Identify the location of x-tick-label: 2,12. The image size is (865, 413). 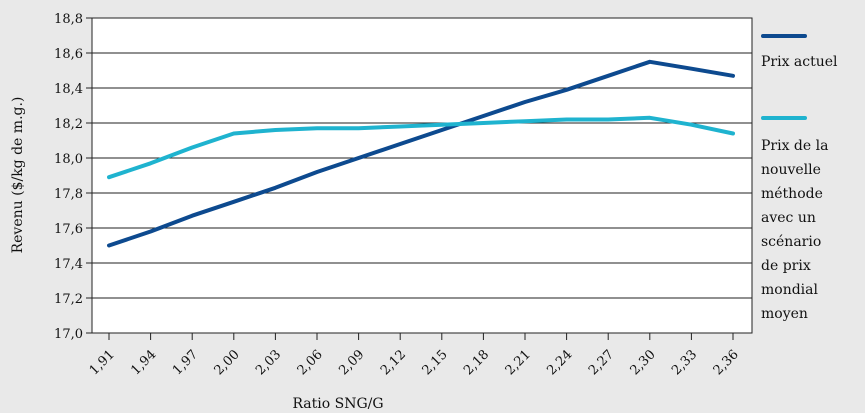
(393, 362).